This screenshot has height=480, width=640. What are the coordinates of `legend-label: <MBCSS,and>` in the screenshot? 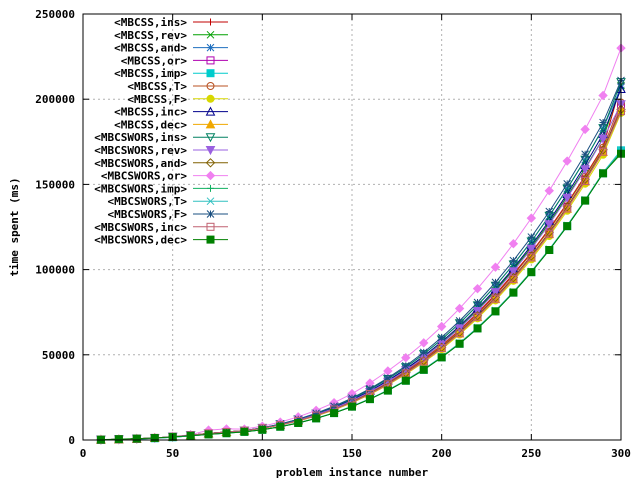 It's located at (150, 48).